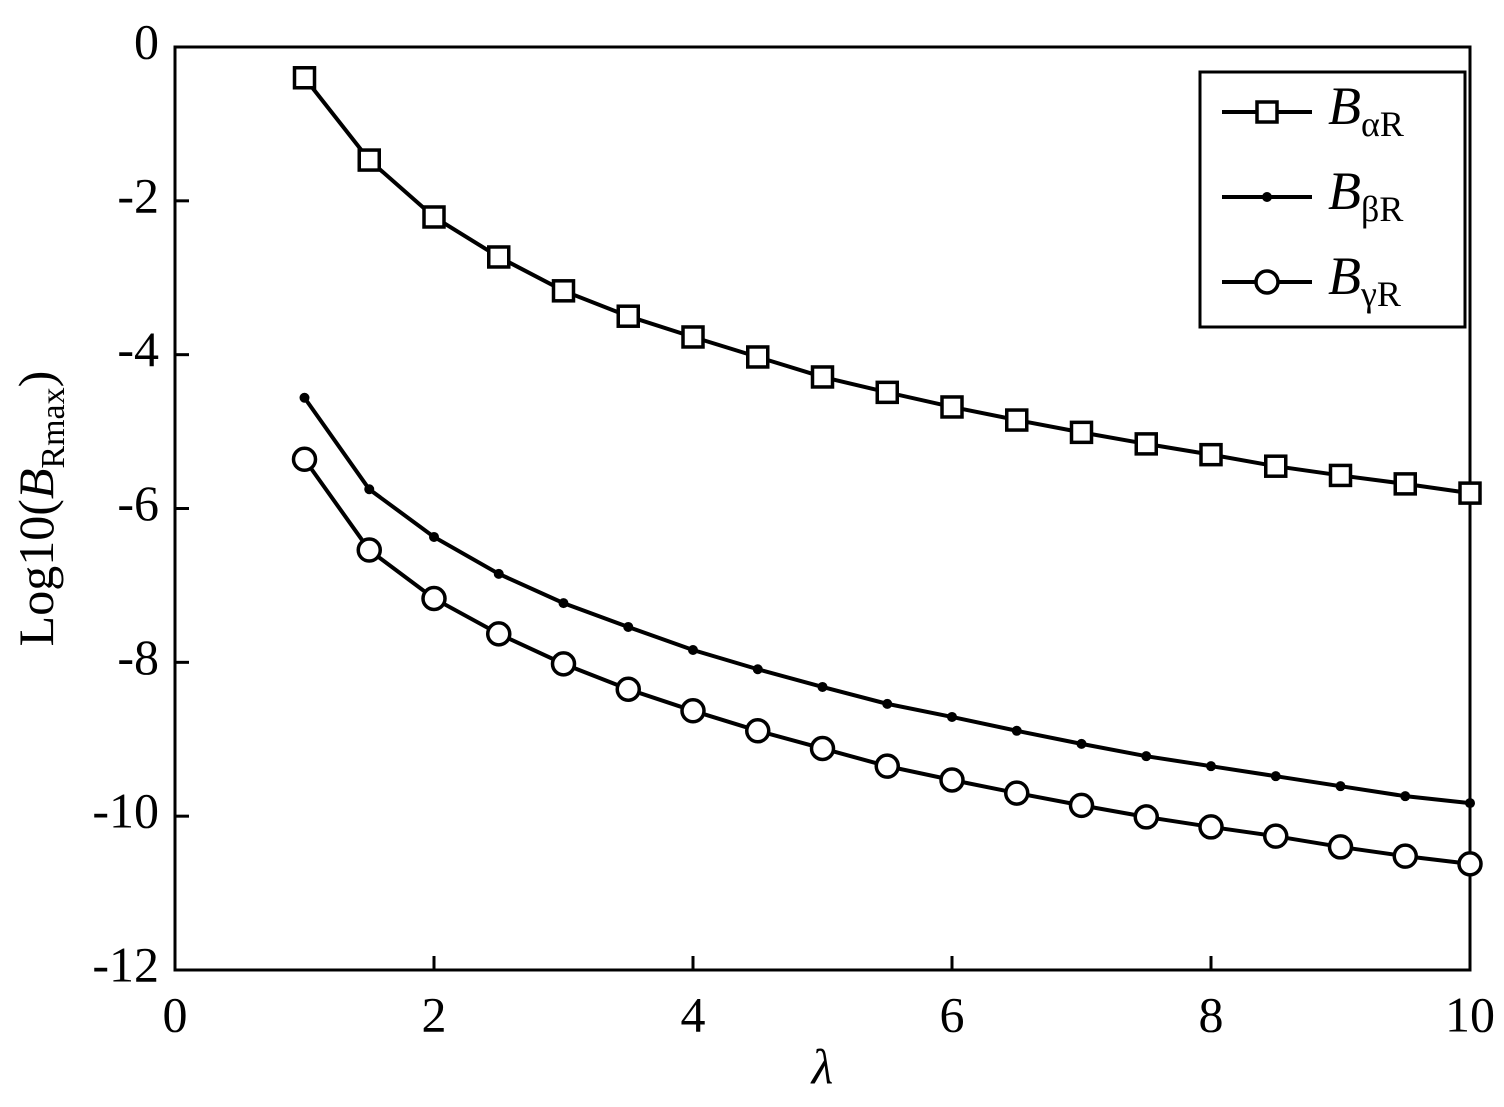  I want to click on y-tick-label: -2, so click(138, 195).